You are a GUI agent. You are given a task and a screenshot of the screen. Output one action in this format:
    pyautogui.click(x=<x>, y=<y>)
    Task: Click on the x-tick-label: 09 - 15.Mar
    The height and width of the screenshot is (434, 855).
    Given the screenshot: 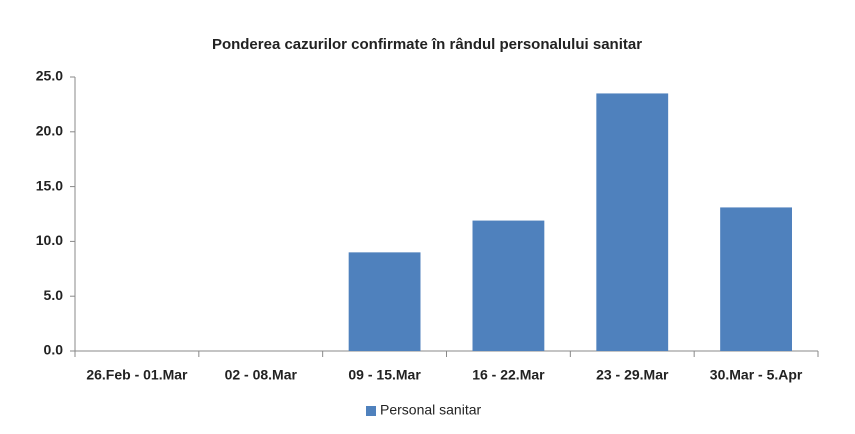 What is the action you would take?
    pyautogui.click(x=384, y=375)
    